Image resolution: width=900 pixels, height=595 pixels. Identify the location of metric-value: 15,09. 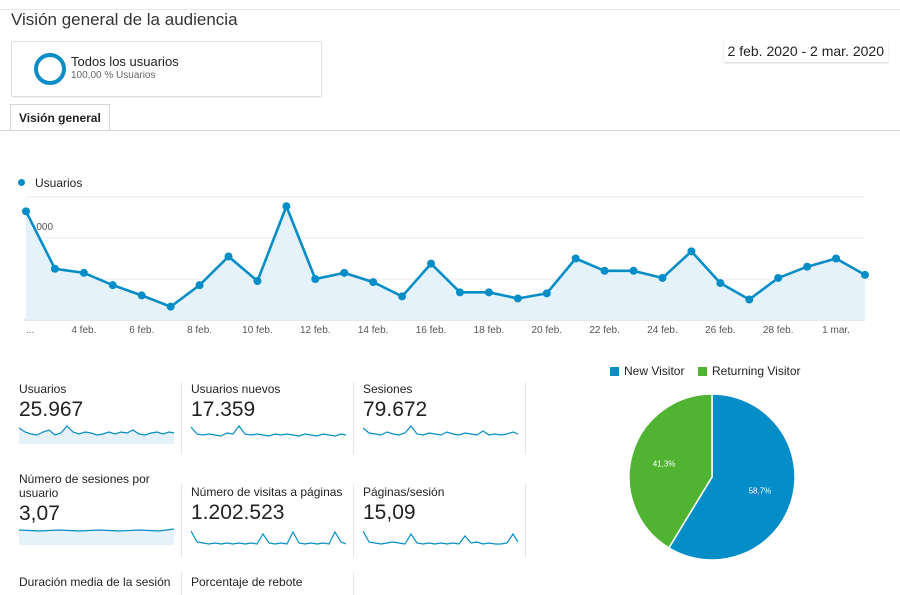
(389, 512).